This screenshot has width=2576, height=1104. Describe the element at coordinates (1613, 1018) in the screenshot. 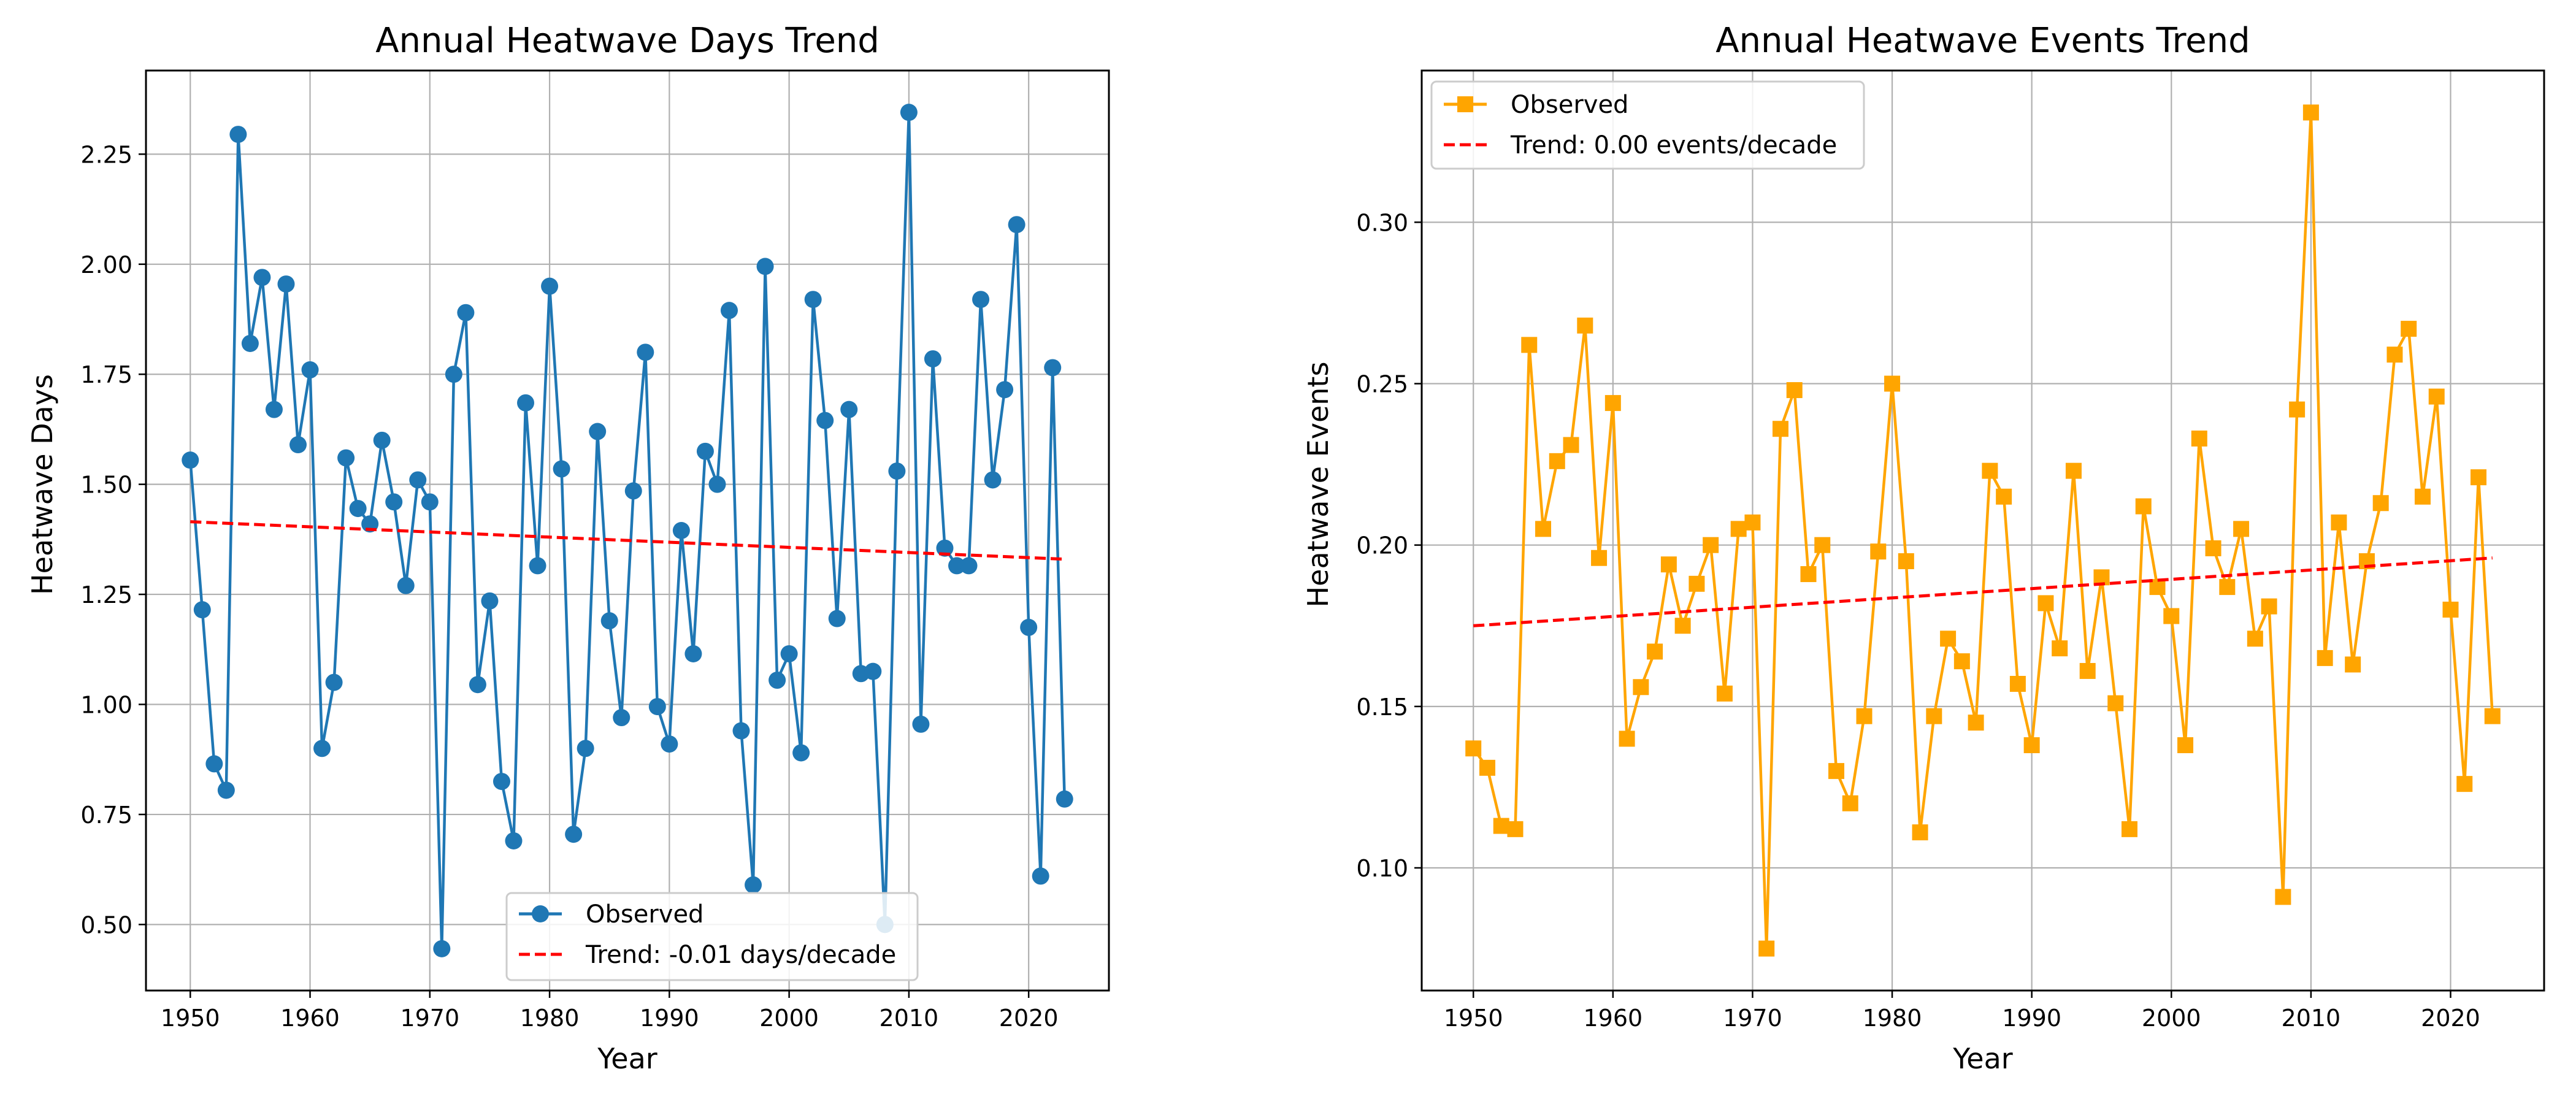

I see `x-tick-label: 1960` at that location.